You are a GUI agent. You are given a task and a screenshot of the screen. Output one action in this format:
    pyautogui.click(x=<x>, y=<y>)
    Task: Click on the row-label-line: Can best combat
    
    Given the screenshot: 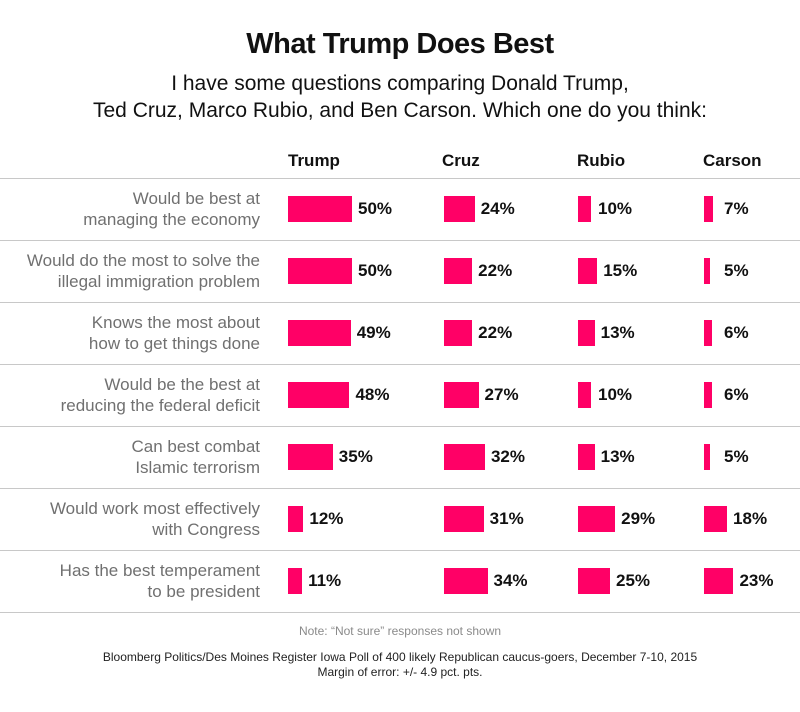 What is the action you would take?
    pyautogui.click(x=195, y=446)
    